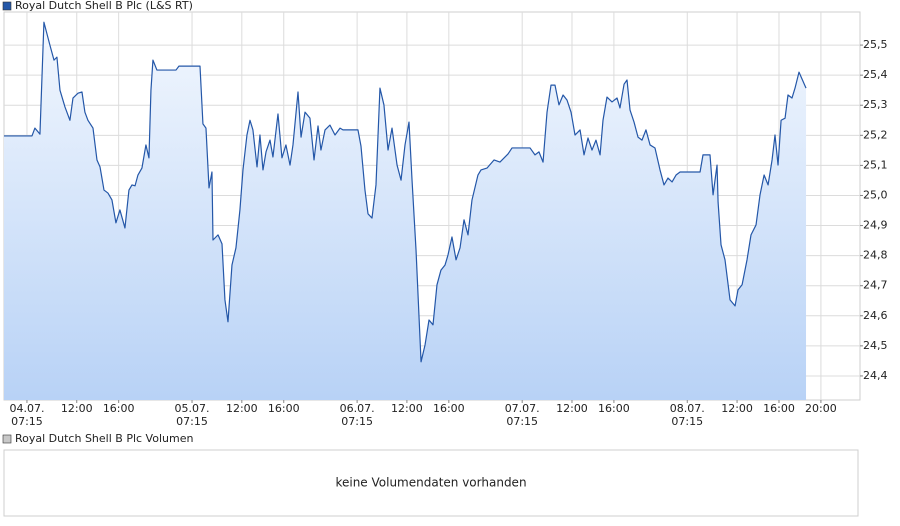 Image resolution: width=900 pixels, height=526 pixels. Describe the element at coordinates (7, 439) in the screenshot. I see `volume-legend-swatch` at that location.